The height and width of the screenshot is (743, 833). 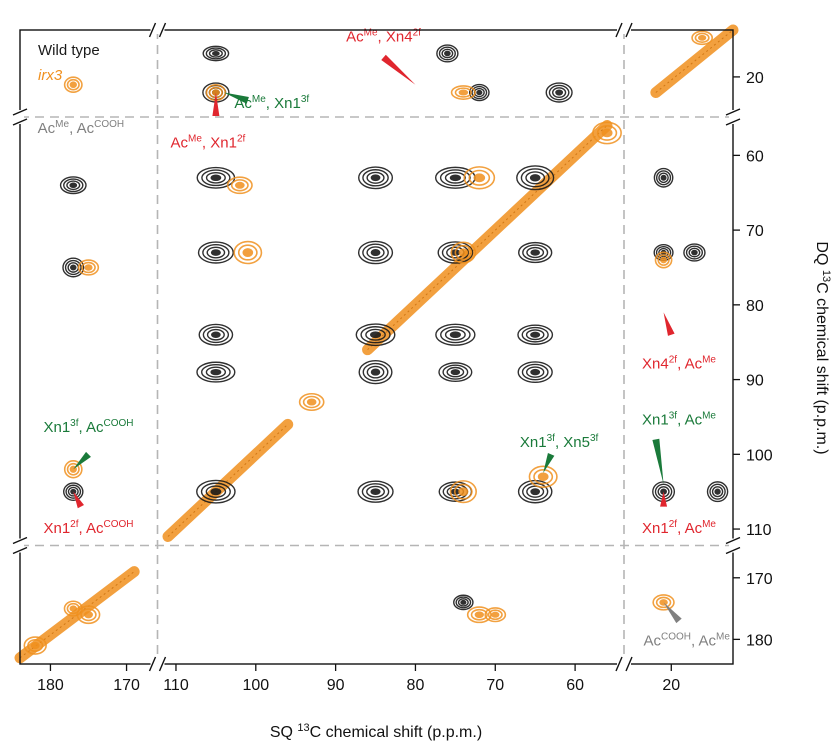 What do you see at coordinates (495, 685) in the screenshot?
I see `x-tick-label: 70` at bounding box center [495, 685].